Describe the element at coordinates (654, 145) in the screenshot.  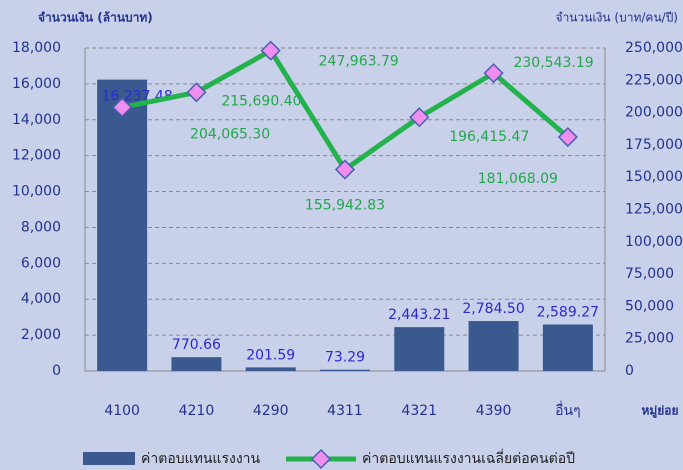
I see `y2-tick-label: 175,000` at that location.